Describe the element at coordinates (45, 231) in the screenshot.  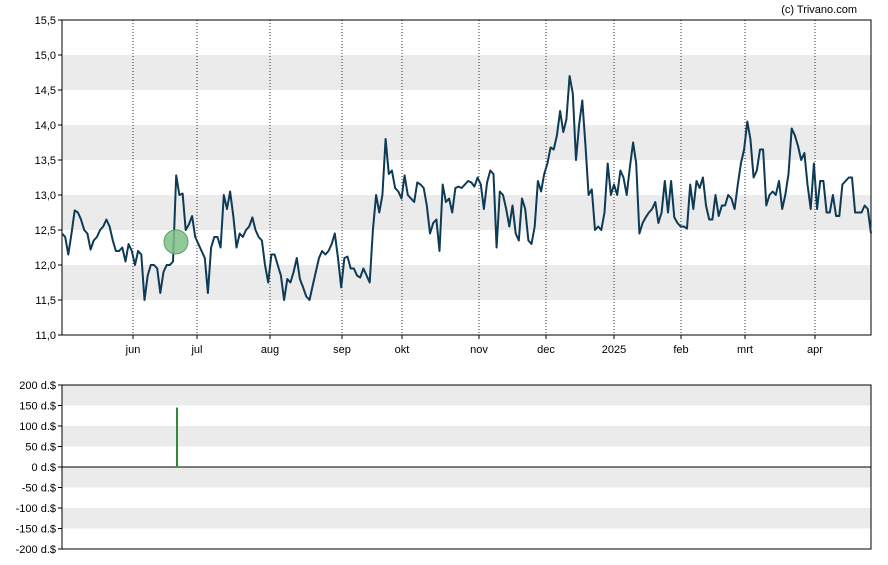
I see `y-tick-label: 12,5` at that location.